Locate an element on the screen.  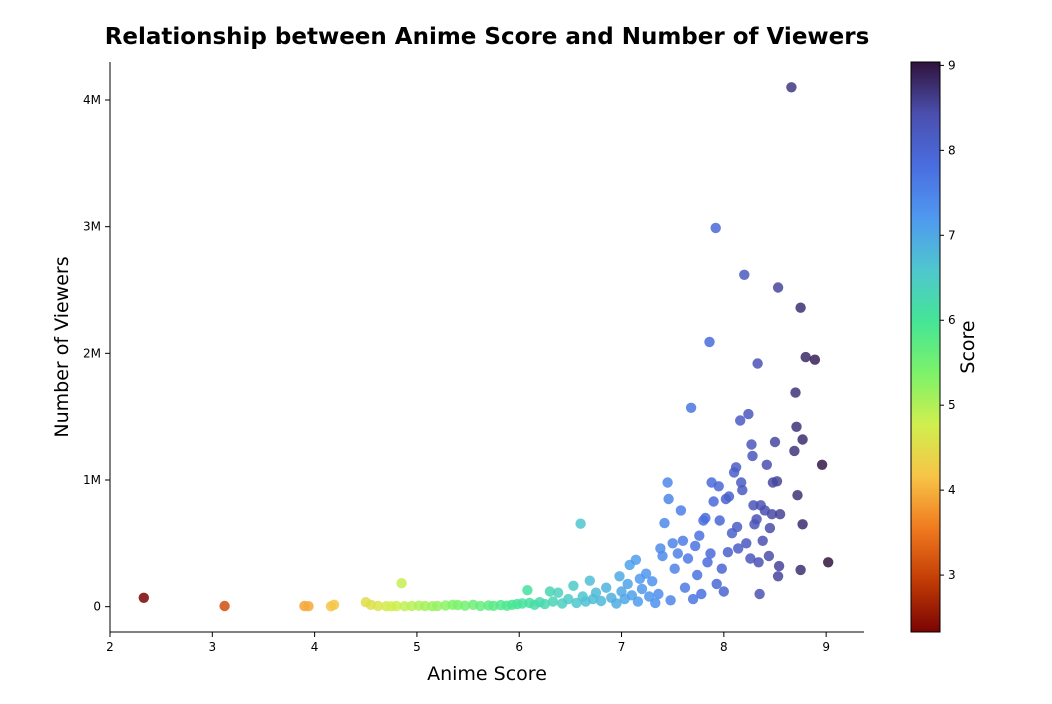
x-tick-label: 7 is located at coordinates (622, 647).